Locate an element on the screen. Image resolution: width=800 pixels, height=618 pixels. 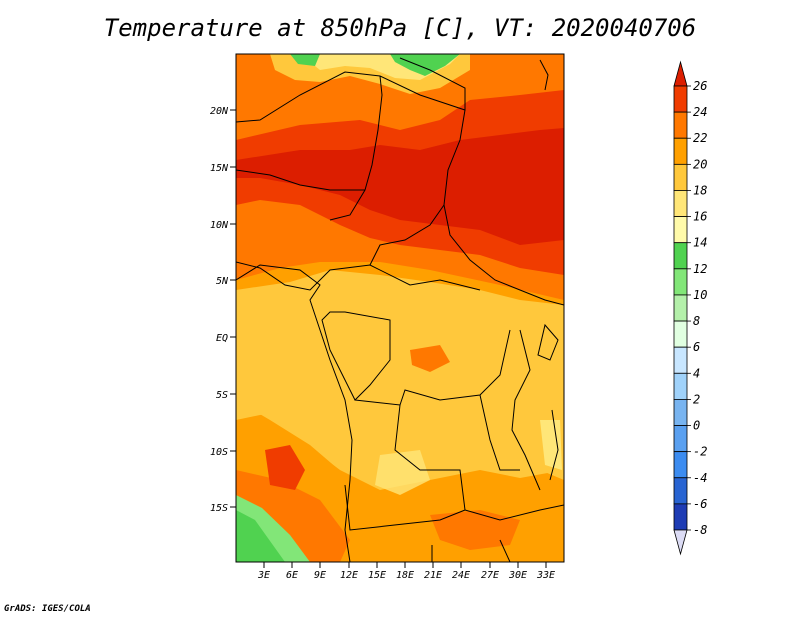
svg-text: 27E is located at coordinates (490, 575).